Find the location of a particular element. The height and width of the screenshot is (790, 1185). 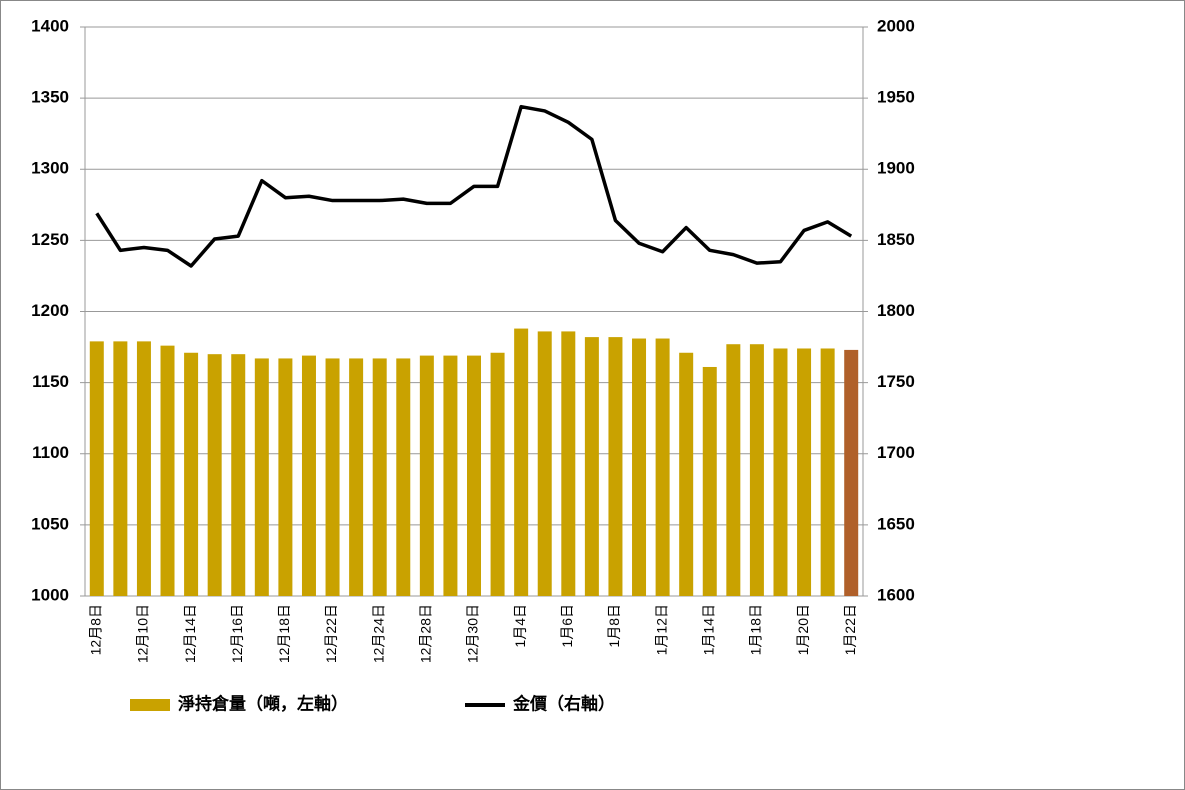

y2-tick-label: 1800 is located at coordinates (896, 310).